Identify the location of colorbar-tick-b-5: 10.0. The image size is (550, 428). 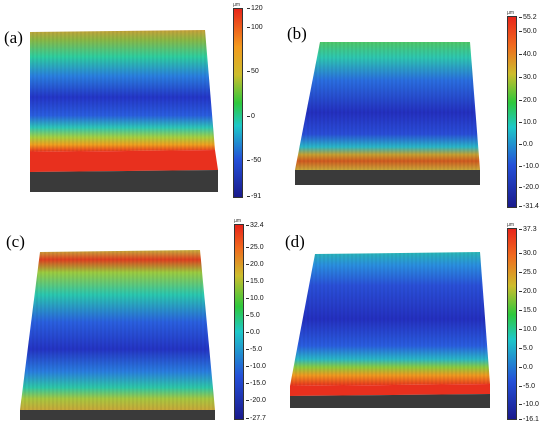
(528, 122).